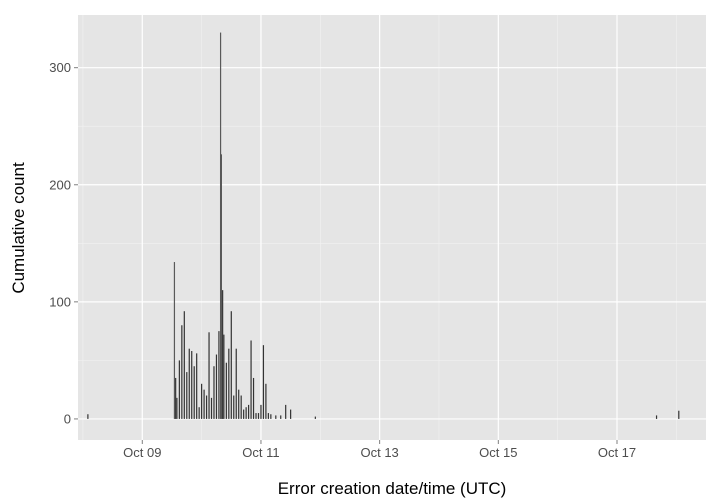 This screenshot has height=504, width=720. I want to click on x-axis-title: Error creation date/time (UTC), so click(392, 488).